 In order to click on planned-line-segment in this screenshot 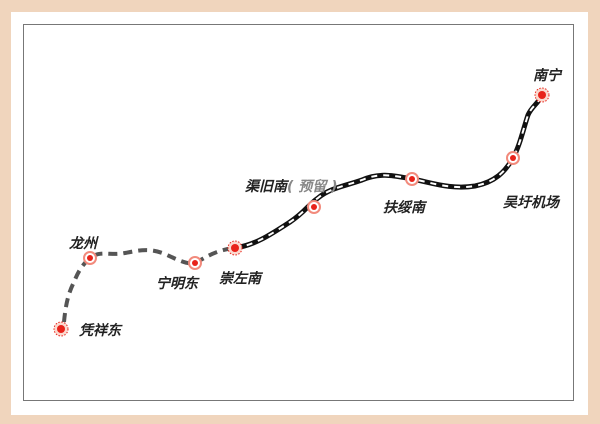, I will do `click(149, 284)`.